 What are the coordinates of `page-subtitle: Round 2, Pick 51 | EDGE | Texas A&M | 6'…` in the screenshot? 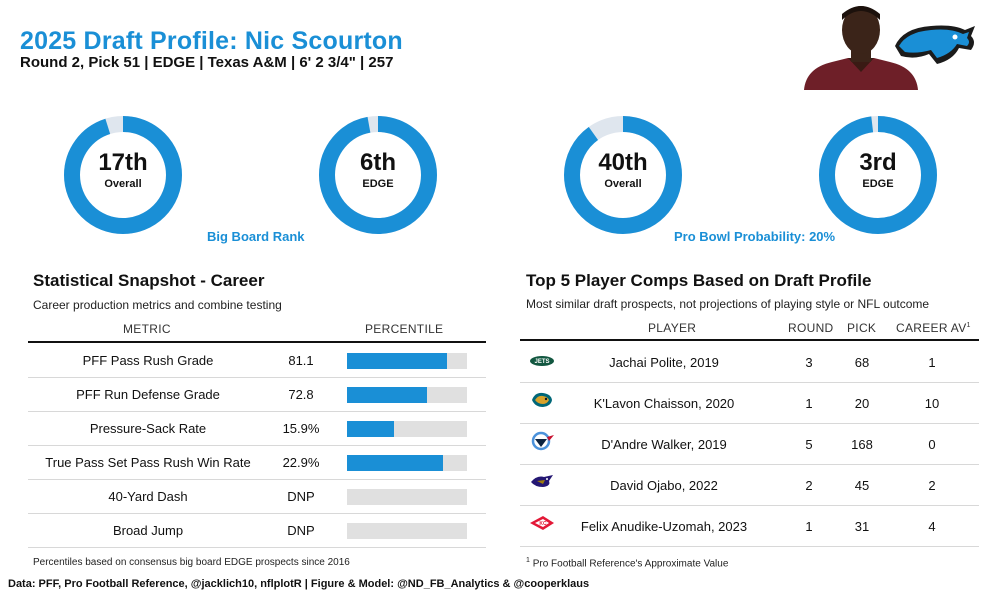 It's located at (207, 62).